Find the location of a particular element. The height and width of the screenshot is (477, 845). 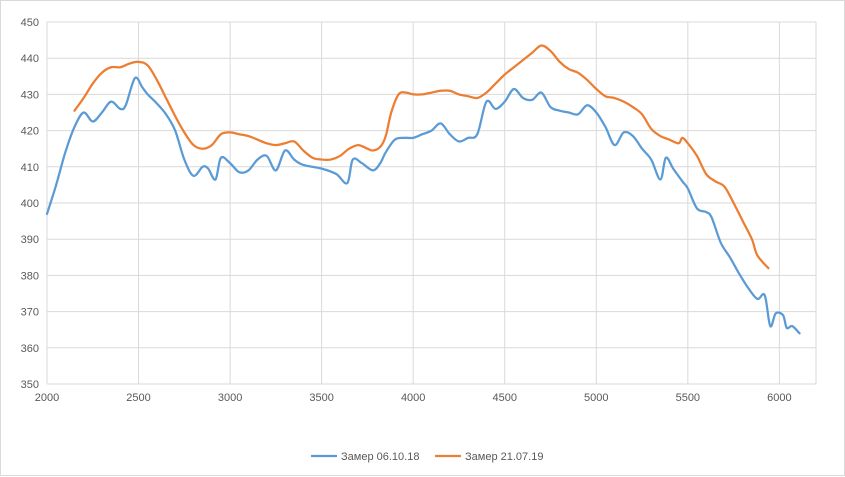

y-tick-label: 420 is located at coordinates (30, 132).